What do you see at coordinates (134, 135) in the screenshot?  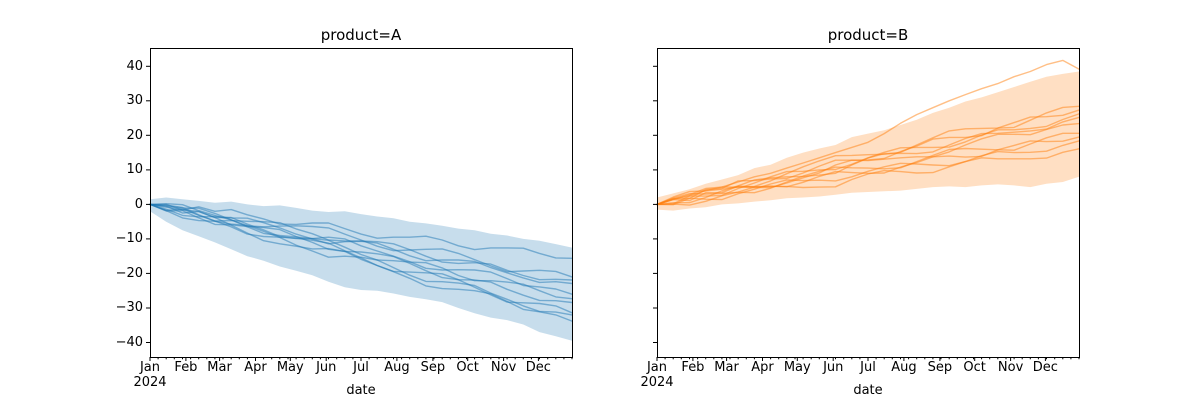 I see `y-tick-label: 20` at bounding box center [134, 135].